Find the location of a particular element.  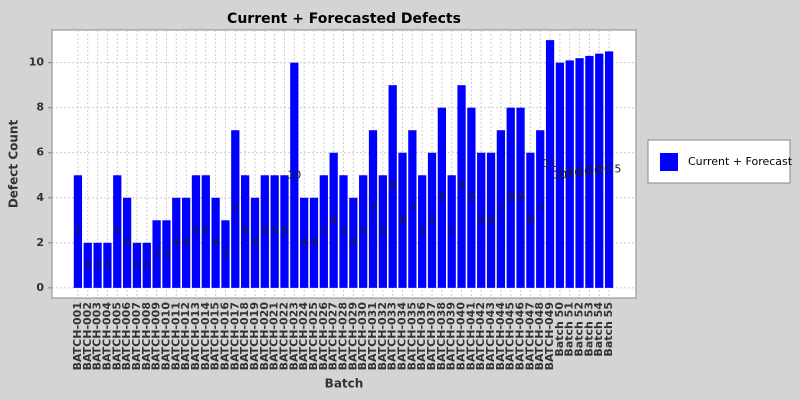

x-tick-label: BATCH-035 is located at coordinates (411, 336).